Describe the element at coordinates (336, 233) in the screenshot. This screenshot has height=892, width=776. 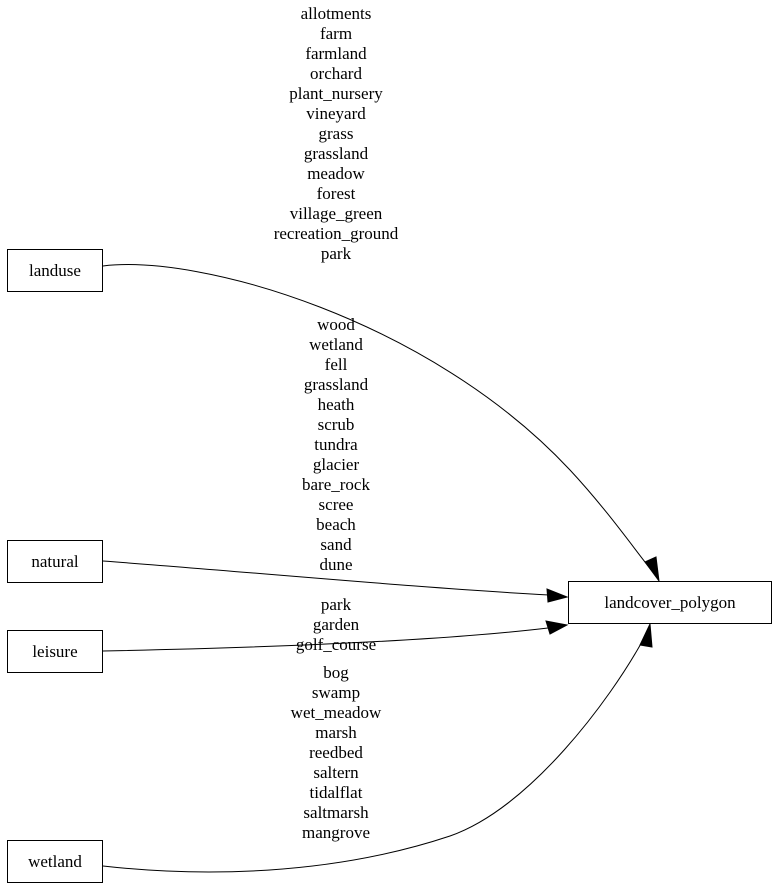
I see `edge-label-value: recreation_ground` at that location.